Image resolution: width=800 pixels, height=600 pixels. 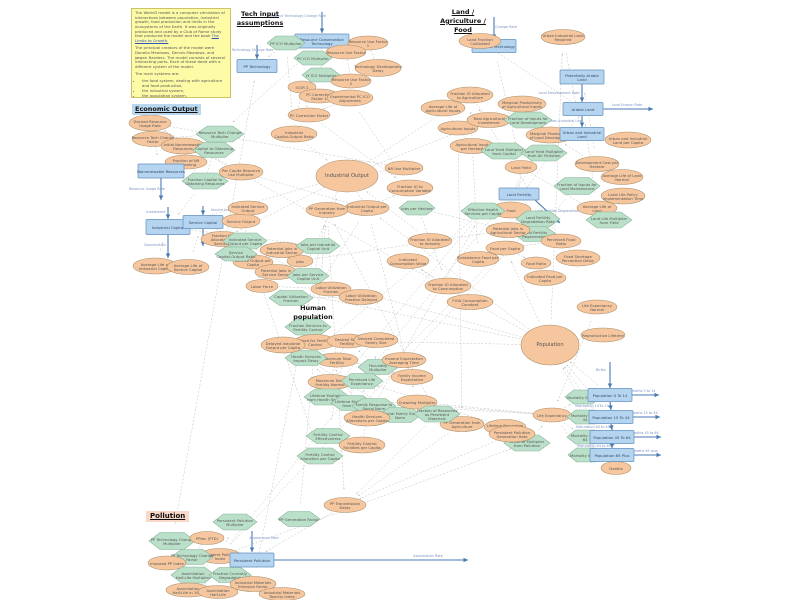 What do you see at coordinates (362, 445) in the screenshot?
I see `node-fertility-control-facilities-per-capita: Fertility Control Facilities per Capita` at bounding box center [362, 445].